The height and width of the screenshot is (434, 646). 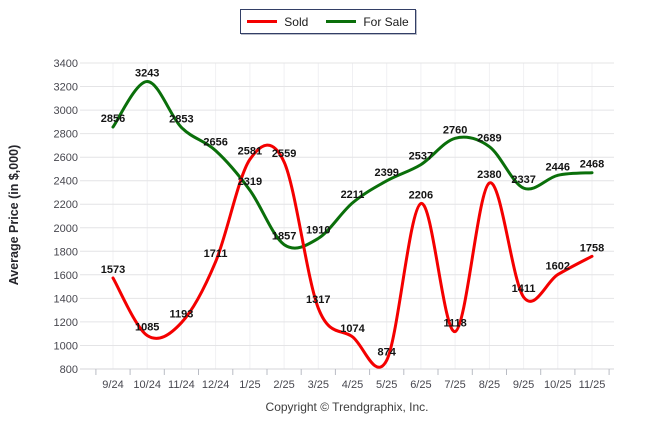 What do you see at coordinates (558, 167) in the screenshot?
I see `data-label: 2446` at bounding box center [558, 167].